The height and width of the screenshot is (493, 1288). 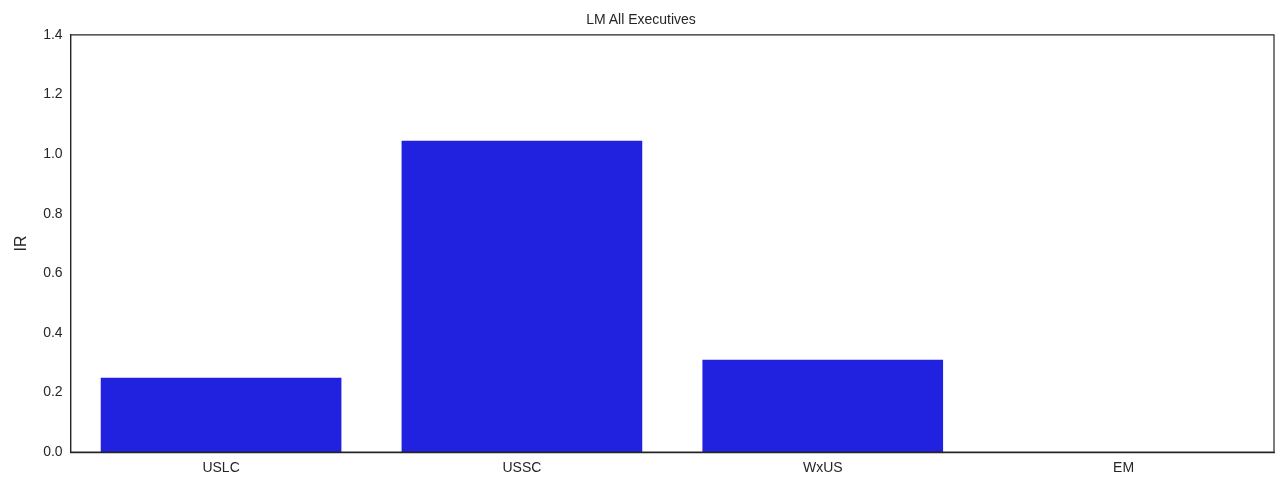 What do you see at coordinates (53, 272) in the screenshot?
I see `y-tick-label: 0.6` at bounding box center [53, 272].